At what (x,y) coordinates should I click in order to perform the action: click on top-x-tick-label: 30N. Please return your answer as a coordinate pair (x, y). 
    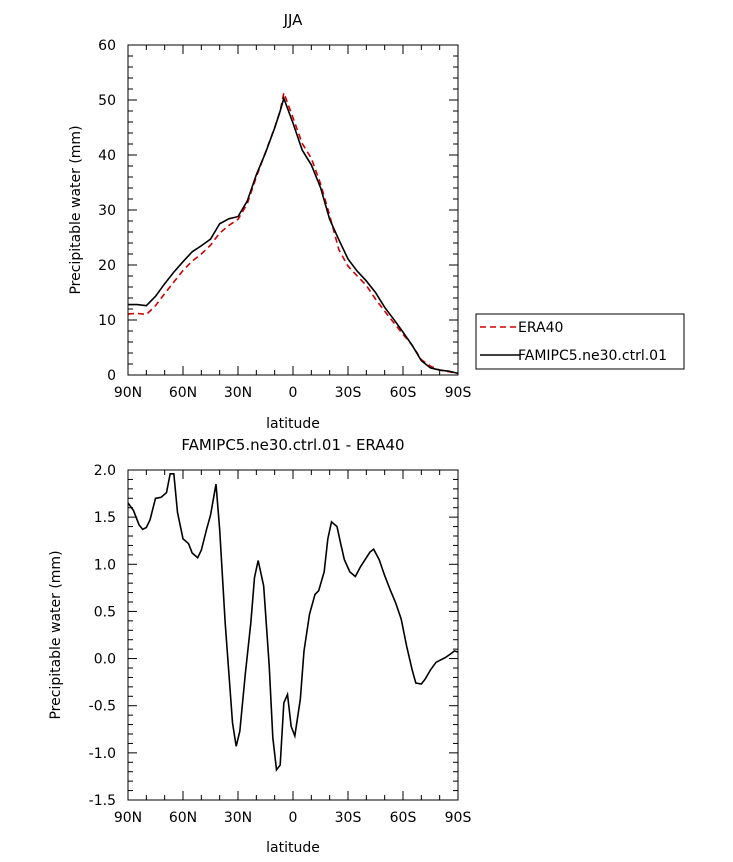
    Looking at the image, I should click on (238, 393).